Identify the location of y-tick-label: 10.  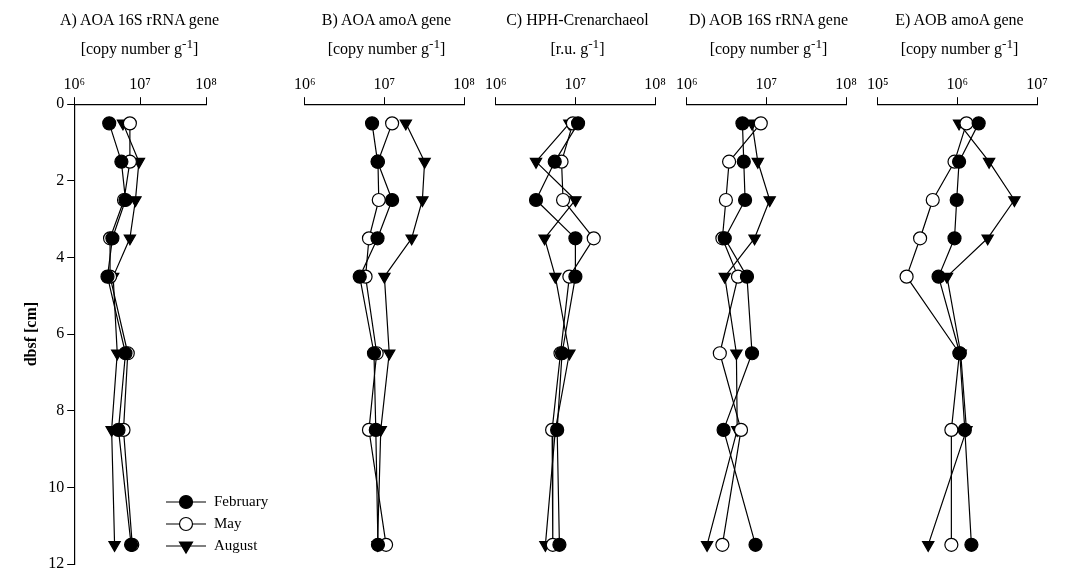
(56, 486).